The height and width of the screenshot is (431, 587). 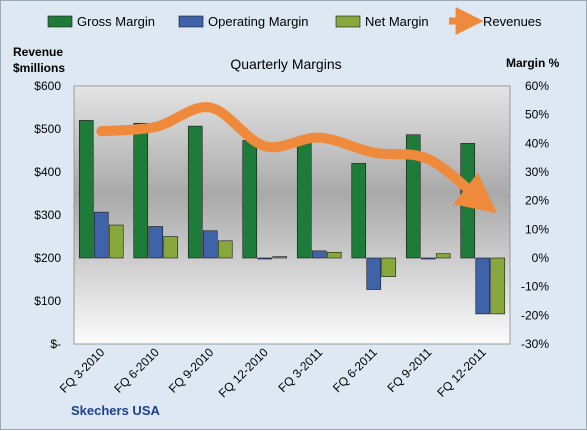 I want to click on left-axis-title-line1: Revenue, so click(x=38, y=52).